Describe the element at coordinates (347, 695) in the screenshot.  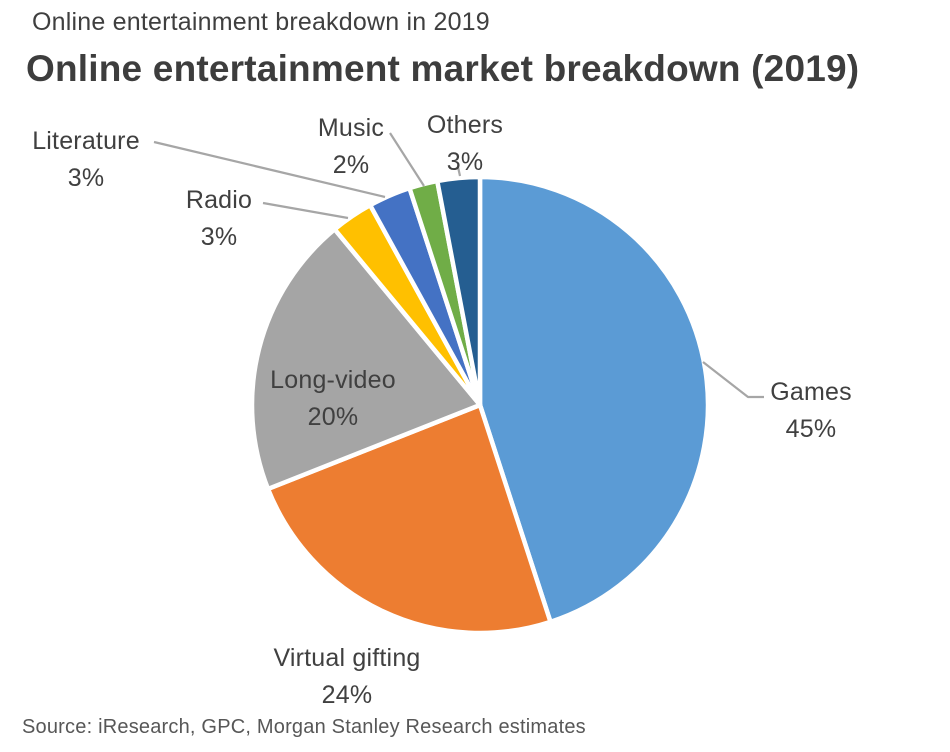
I see `slice-label-pct: 24%` at that location.